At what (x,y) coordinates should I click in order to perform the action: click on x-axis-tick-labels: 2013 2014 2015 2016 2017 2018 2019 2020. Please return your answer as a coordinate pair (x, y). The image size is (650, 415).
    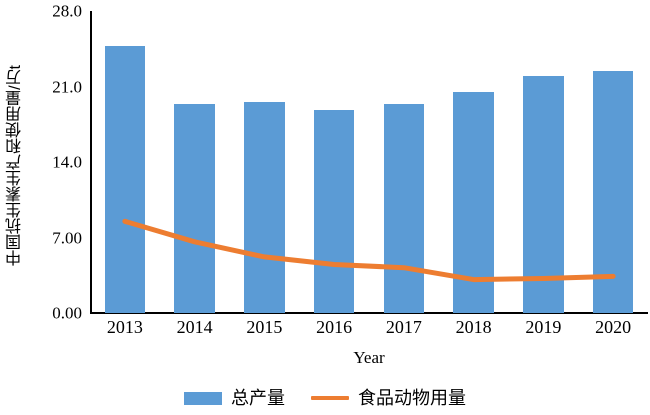
    Looking at the image, I should click on (369, 330).